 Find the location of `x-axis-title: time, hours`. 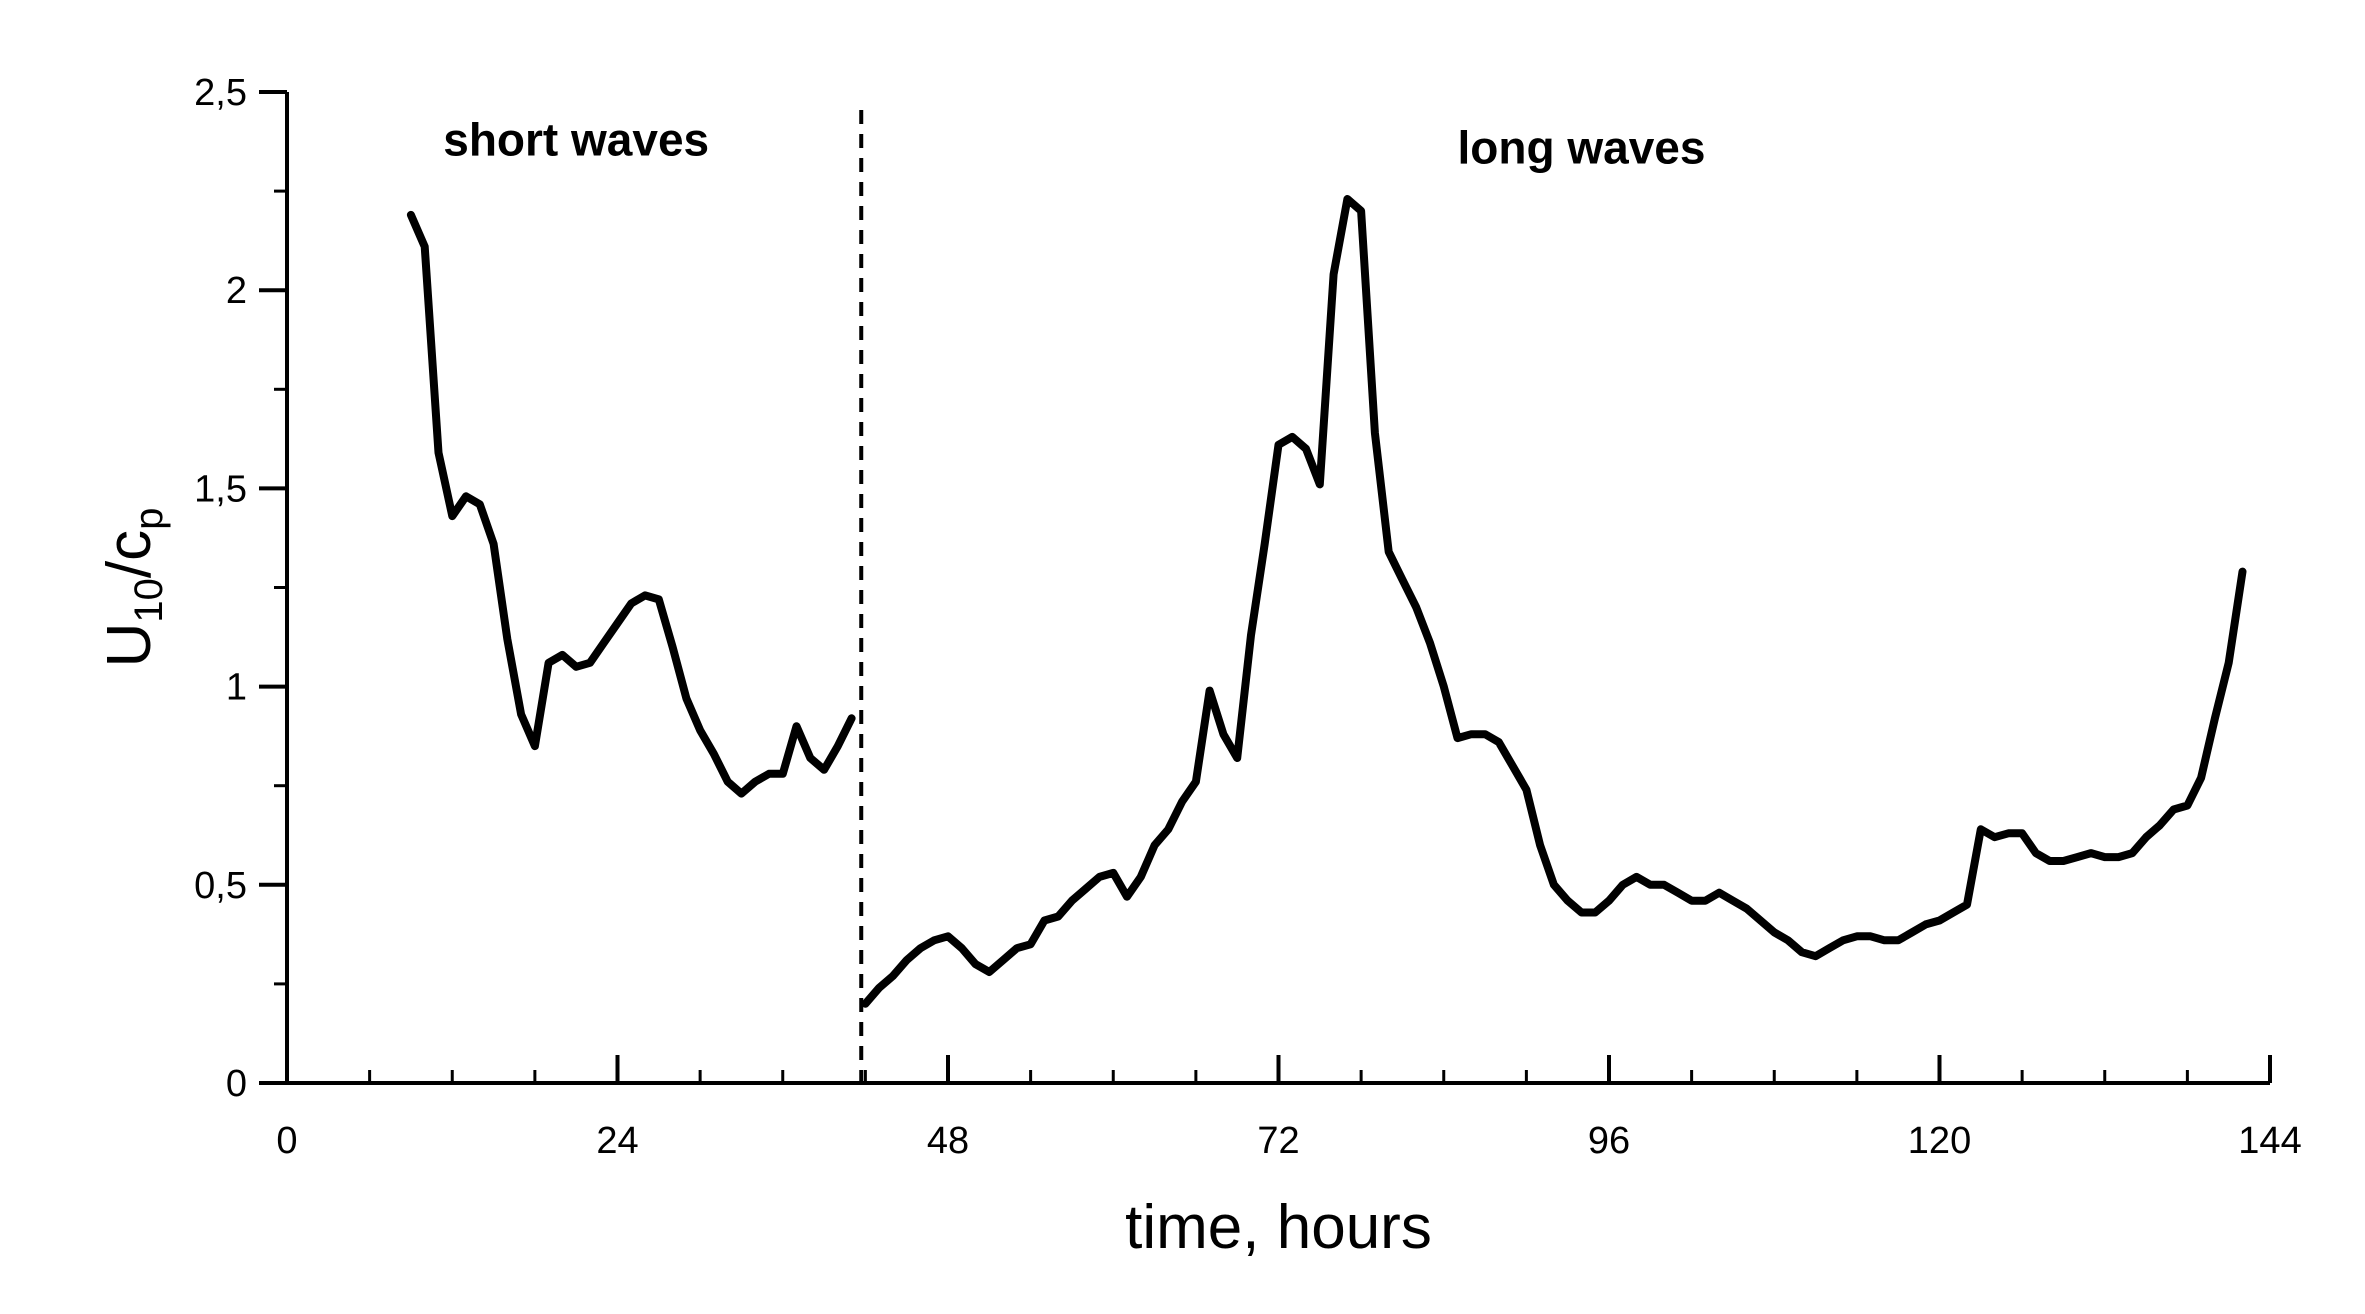

x-axis-title: time, hours is located at coordinates (1278, 1227).